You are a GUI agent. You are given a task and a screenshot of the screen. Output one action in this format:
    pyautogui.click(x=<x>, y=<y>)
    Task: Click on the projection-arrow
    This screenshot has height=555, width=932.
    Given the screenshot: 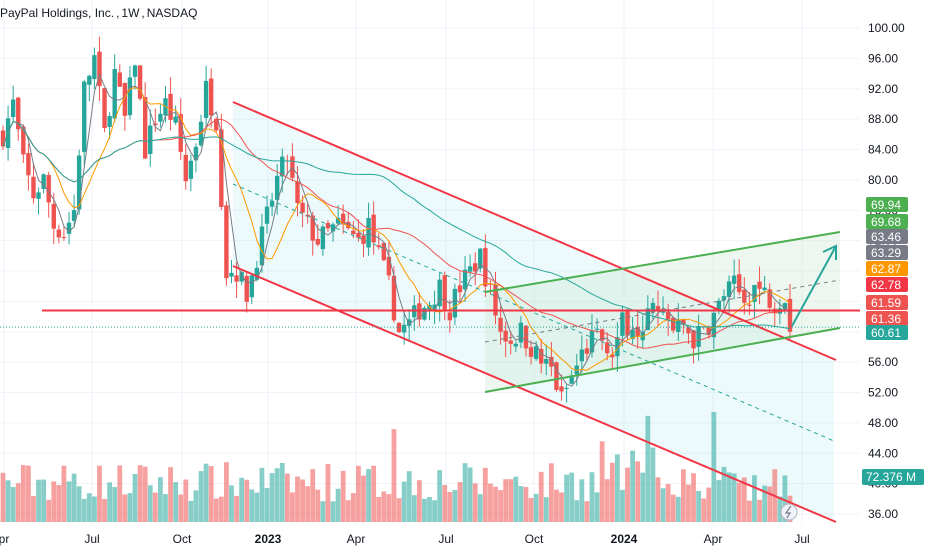 What is the action you would take?
    pyautogui.click(x=814, y=286)
    